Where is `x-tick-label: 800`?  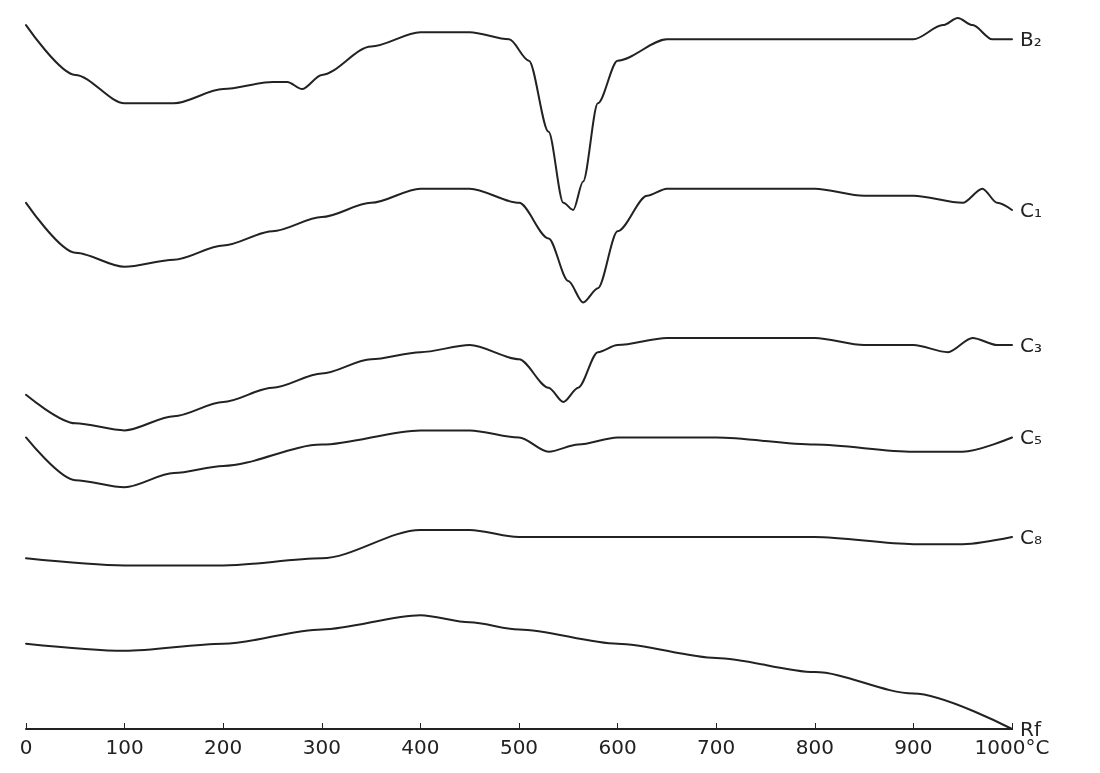 x-tick-label: 800 is located at coordinates (814, 747).